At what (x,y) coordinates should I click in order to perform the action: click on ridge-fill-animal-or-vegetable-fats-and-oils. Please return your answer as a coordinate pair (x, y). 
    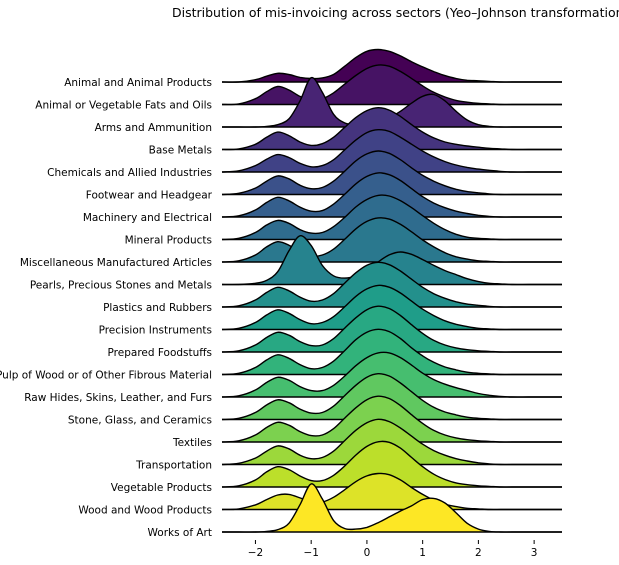
    Looking at the image, I should click on (392, 84).